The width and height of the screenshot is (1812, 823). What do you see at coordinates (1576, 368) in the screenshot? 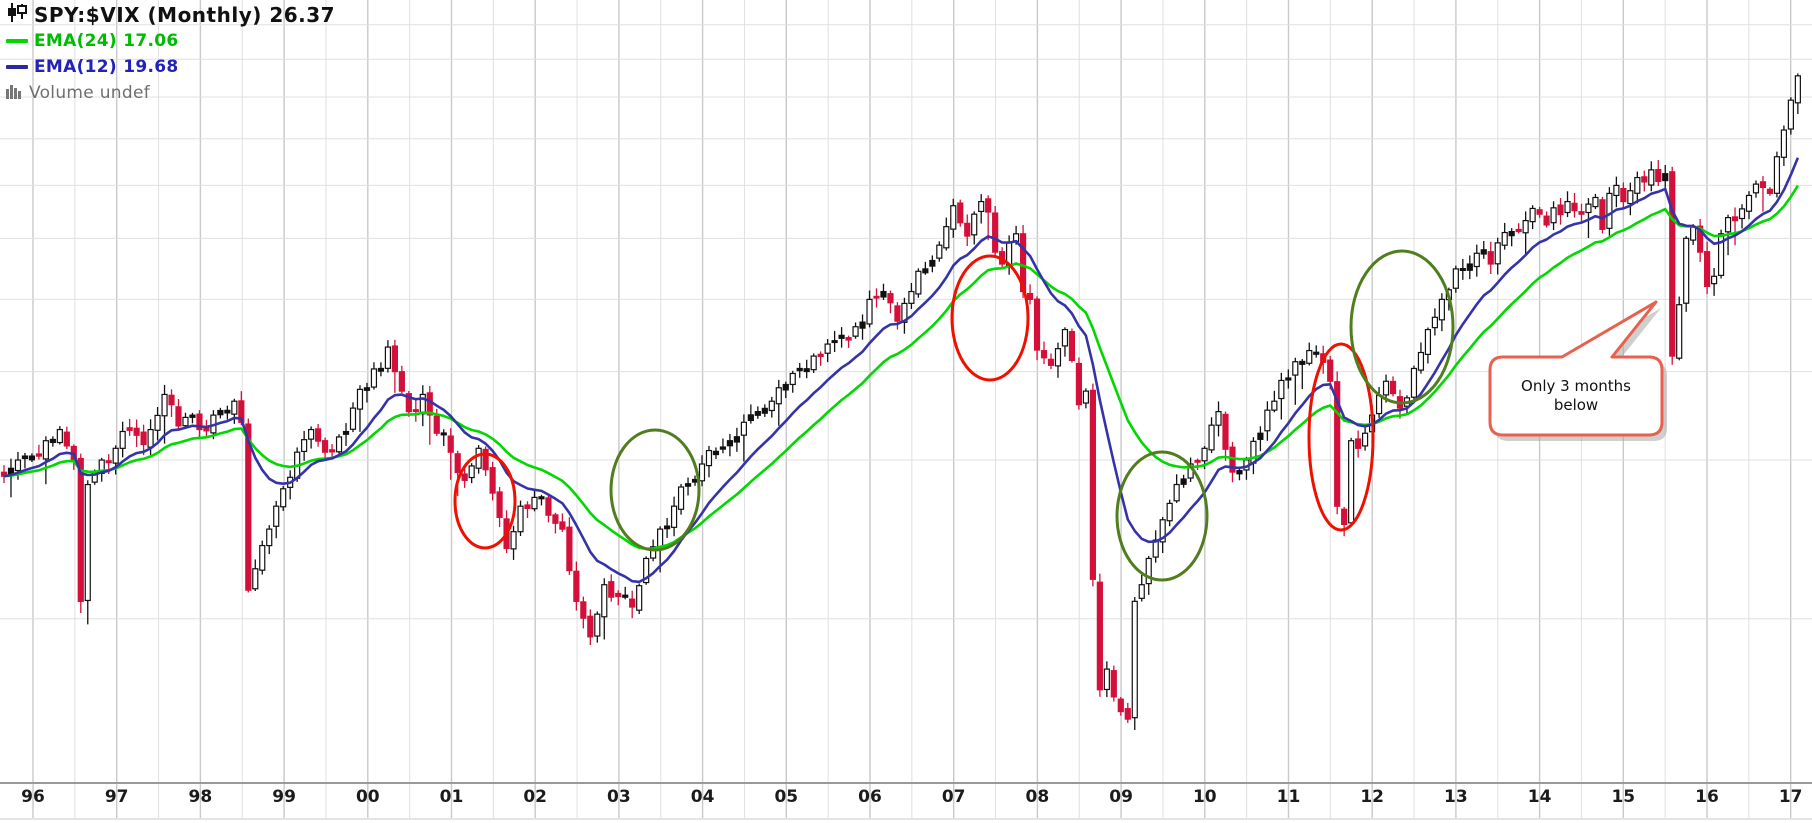
I see `callout-bubble` at bounding box center [1576, 368].